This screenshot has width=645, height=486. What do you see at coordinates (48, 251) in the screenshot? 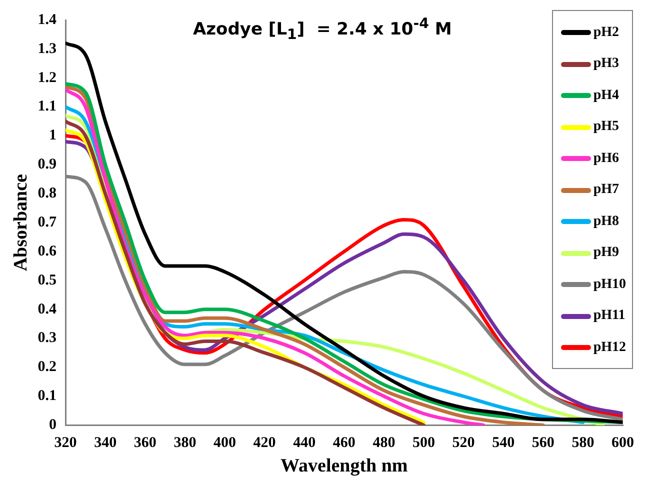
I see `y-tick-label: 0.6` at bounding box center [48, 251].